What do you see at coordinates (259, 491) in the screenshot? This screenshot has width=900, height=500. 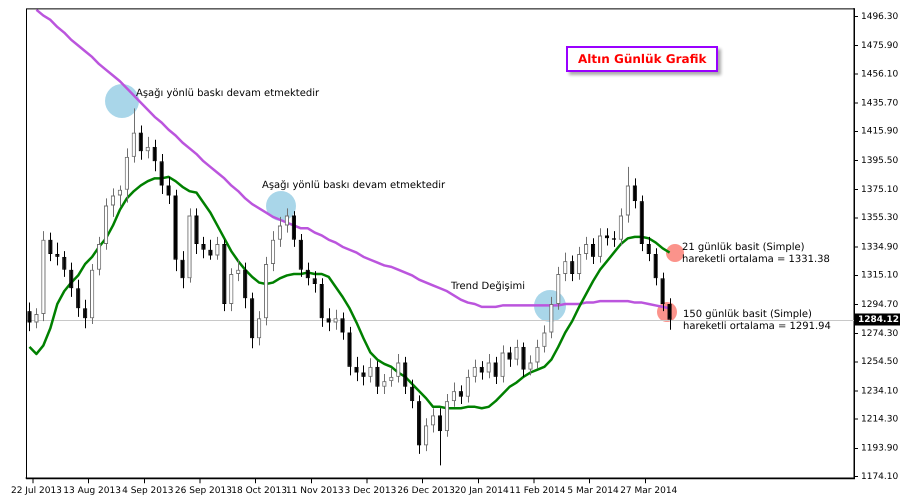 I see `x-tick-label: 18 Oct 2013` at bounding box center [259, 491].